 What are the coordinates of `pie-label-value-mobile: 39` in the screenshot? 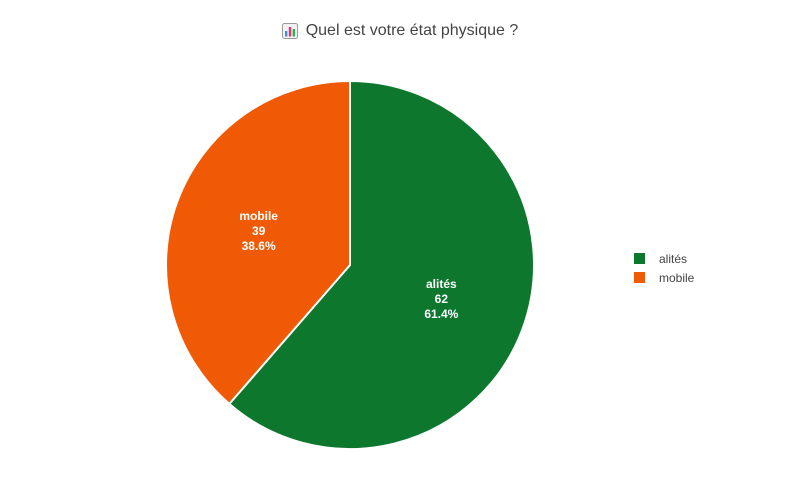 It's located at (259, 231).